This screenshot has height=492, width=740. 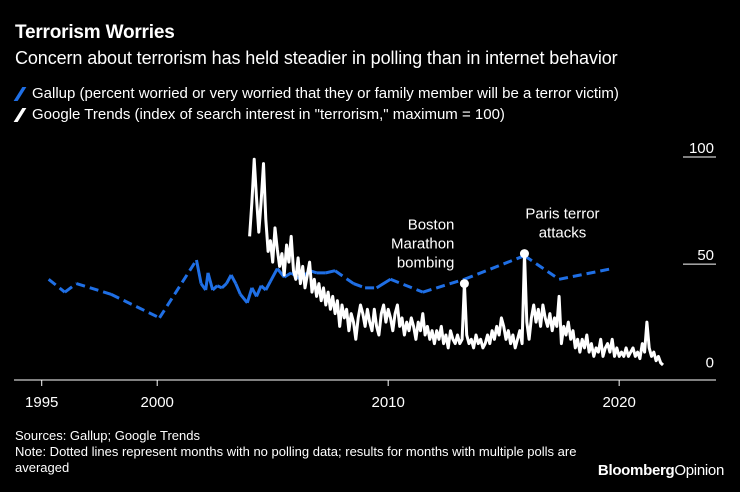 I want to click on y-tick-label-0: 0, so click(x=710, y=362).